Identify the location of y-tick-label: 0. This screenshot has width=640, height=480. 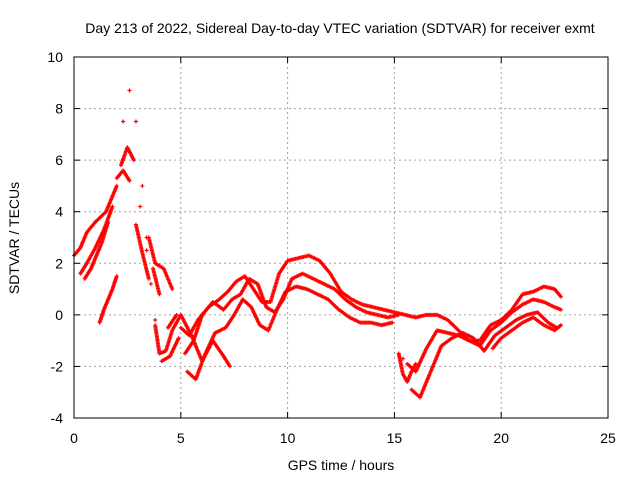
(59, 315).